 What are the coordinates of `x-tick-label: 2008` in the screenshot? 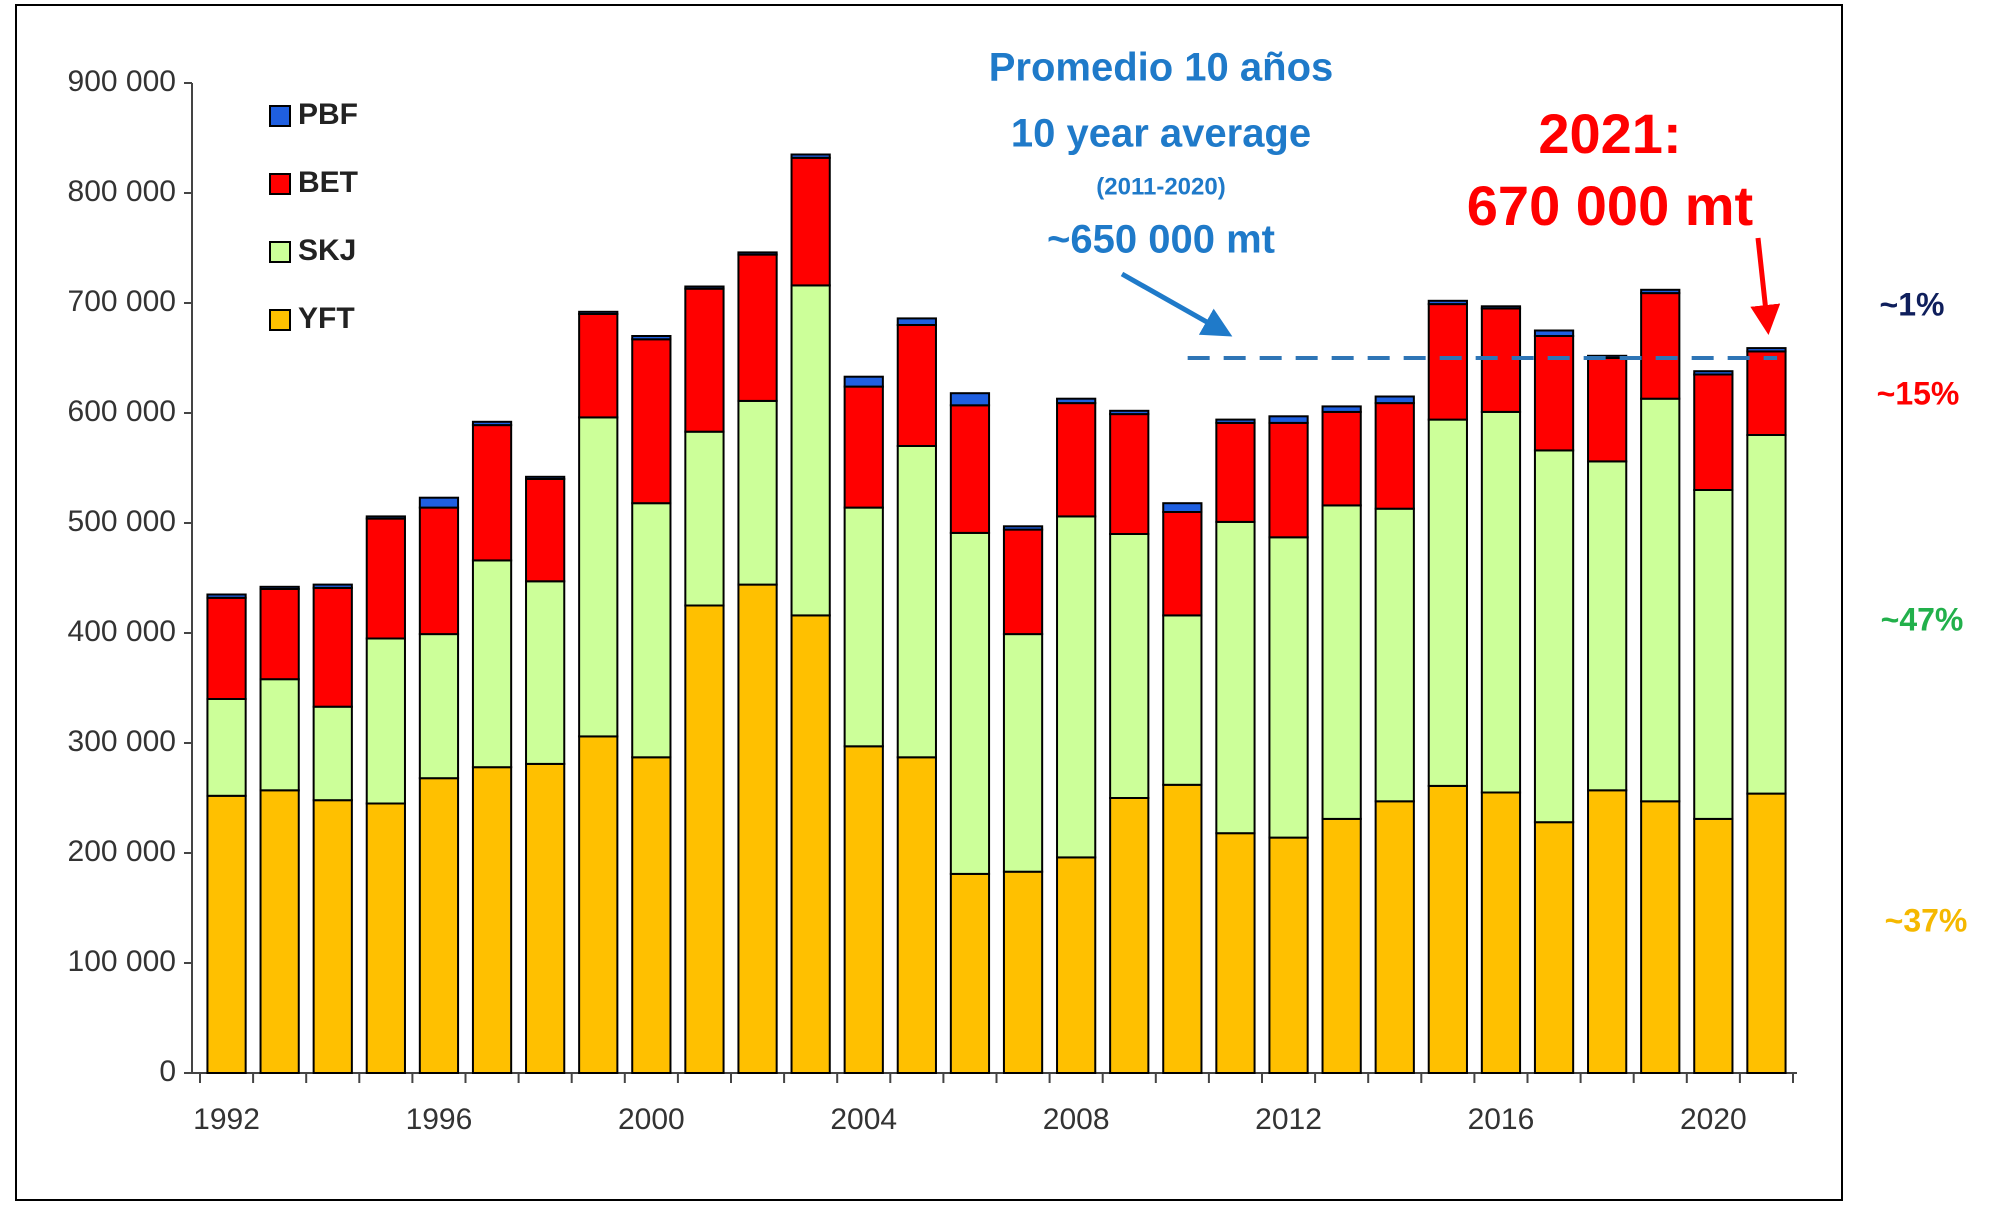 It's located at (1076, 1119).